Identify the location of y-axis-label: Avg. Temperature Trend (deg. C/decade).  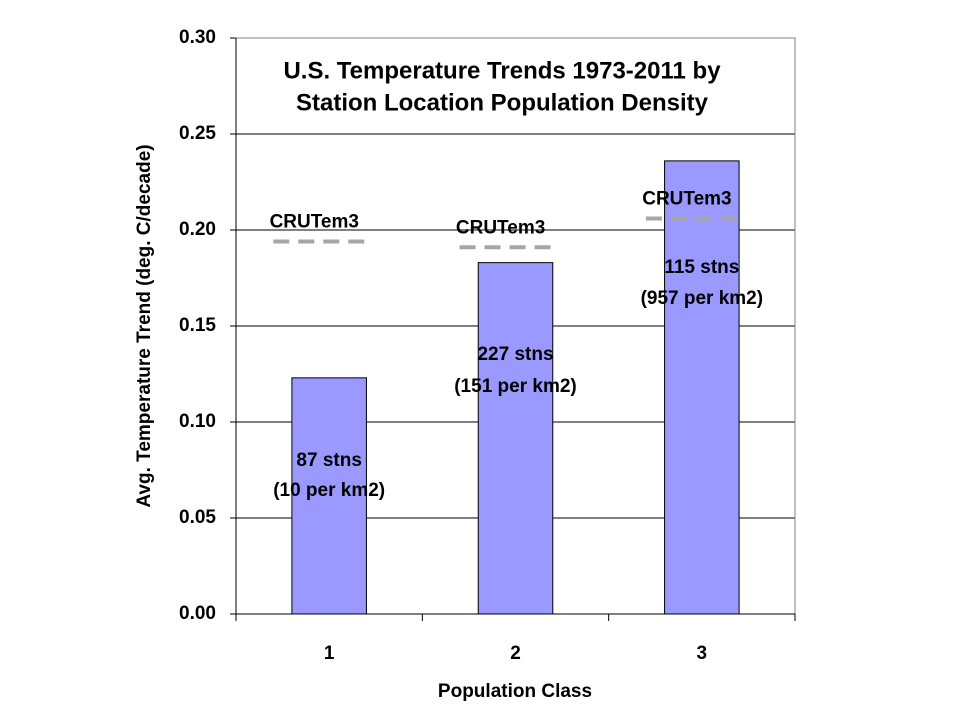
(144, 325).